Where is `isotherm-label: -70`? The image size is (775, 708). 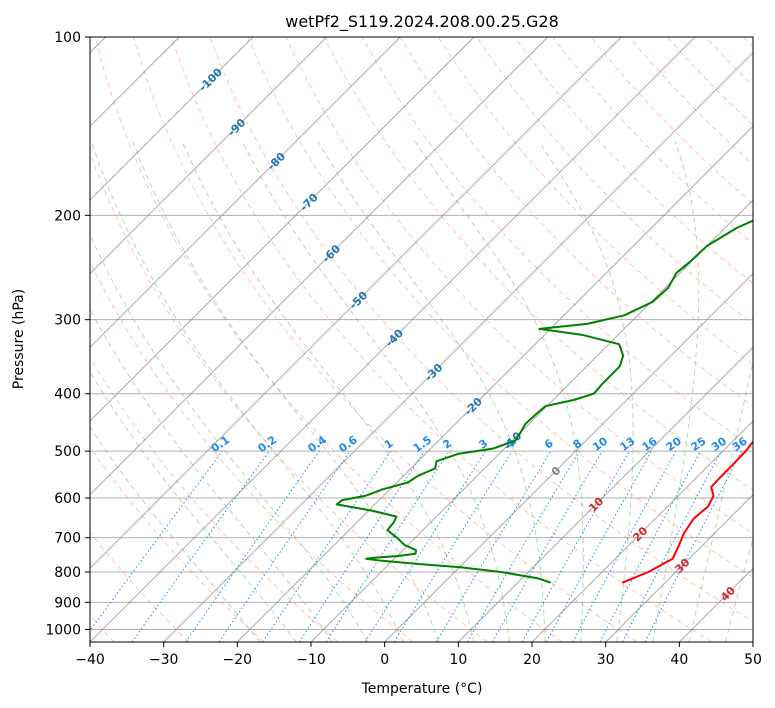
isotherm-label: -70 is located at coordinates (309, 202).